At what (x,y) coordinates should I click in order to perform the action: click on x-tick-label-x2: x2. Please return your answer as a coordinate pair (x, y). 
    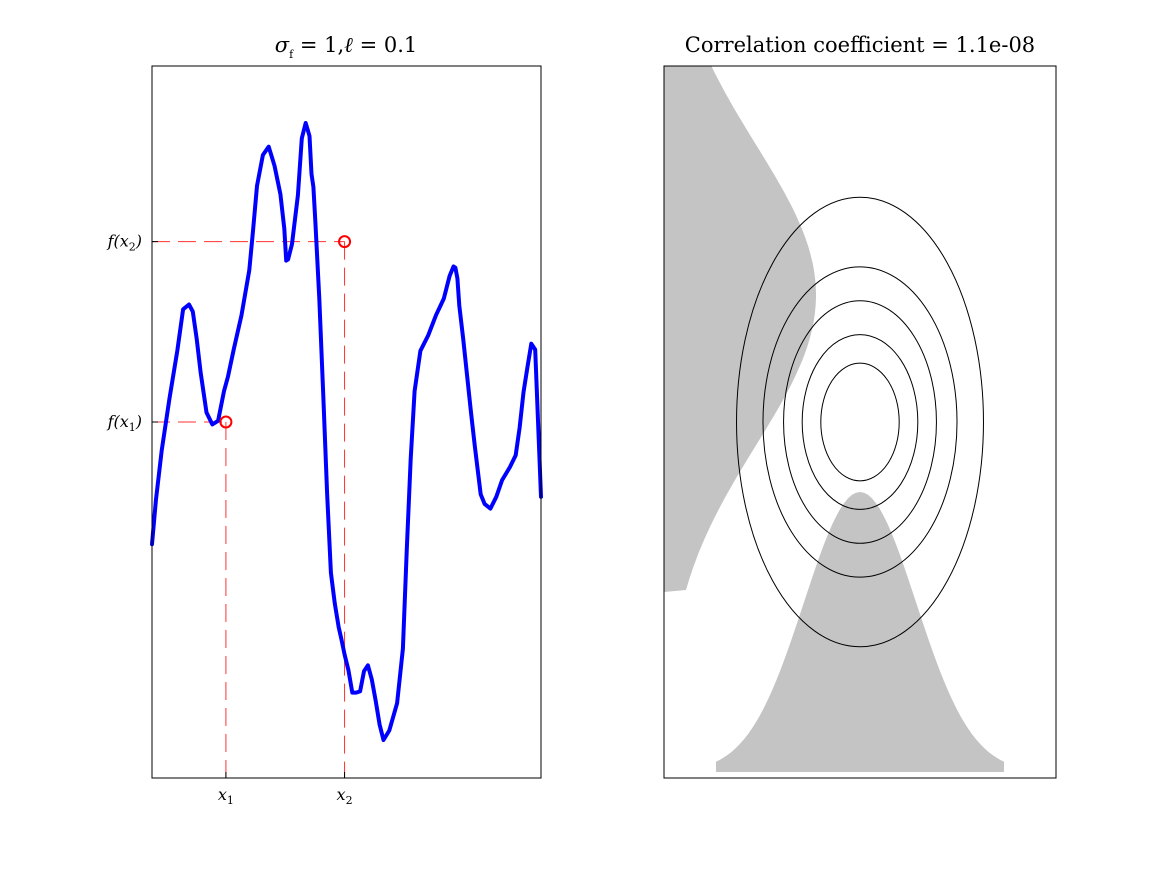
    Looking at the image, I should click on (345, 796).